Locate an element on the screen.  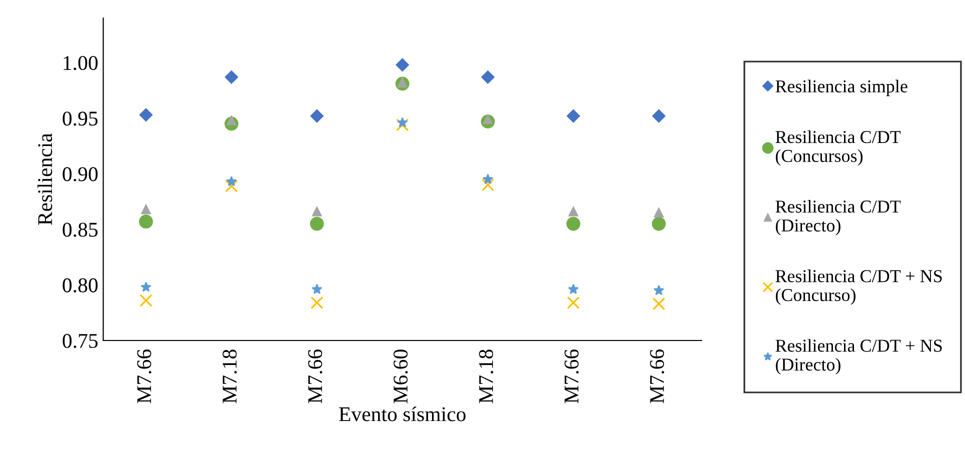
y-tick-label: 1.00 is located at coordinates (81, 63).